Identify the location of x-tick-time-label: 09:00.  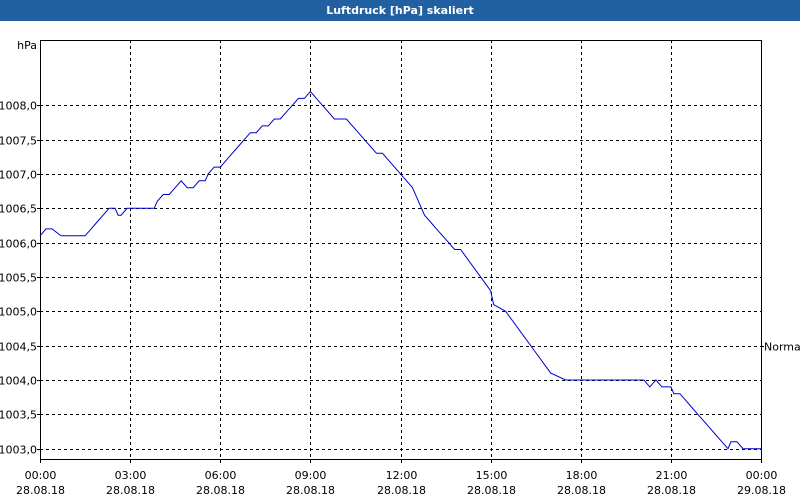
(311, 475).